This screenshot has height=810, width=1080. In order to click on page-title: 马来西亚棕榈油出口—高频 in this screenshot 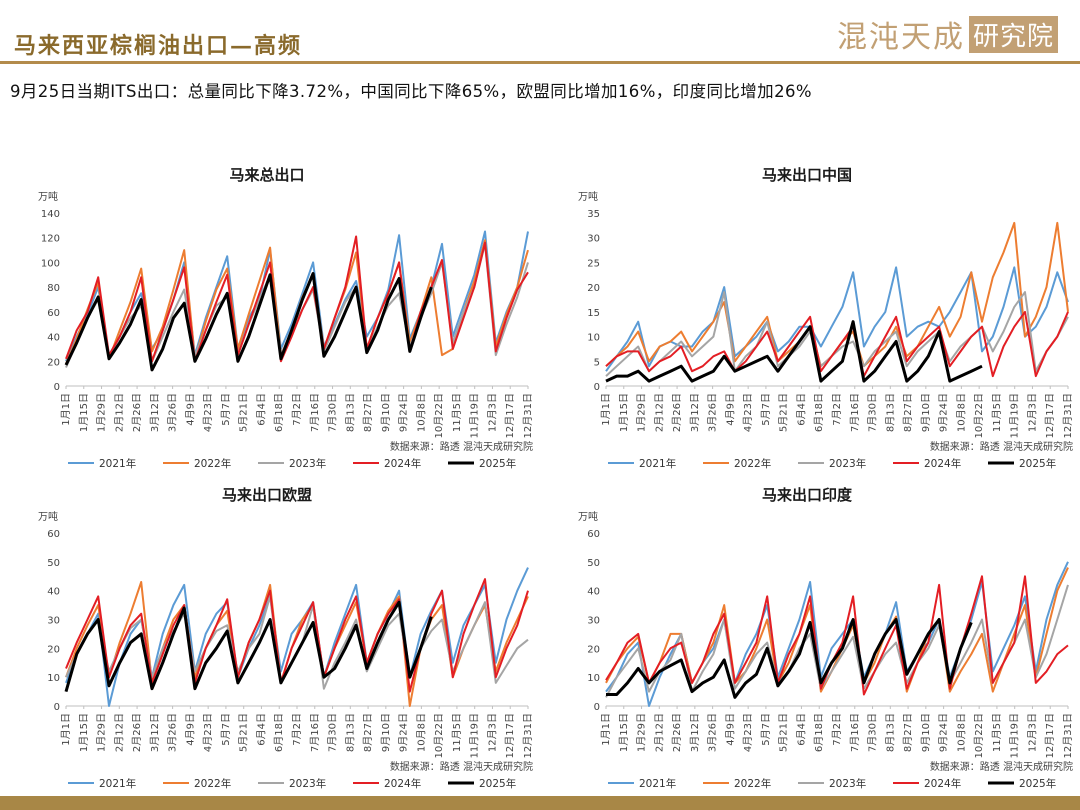, I will do `click(158, 46)`.